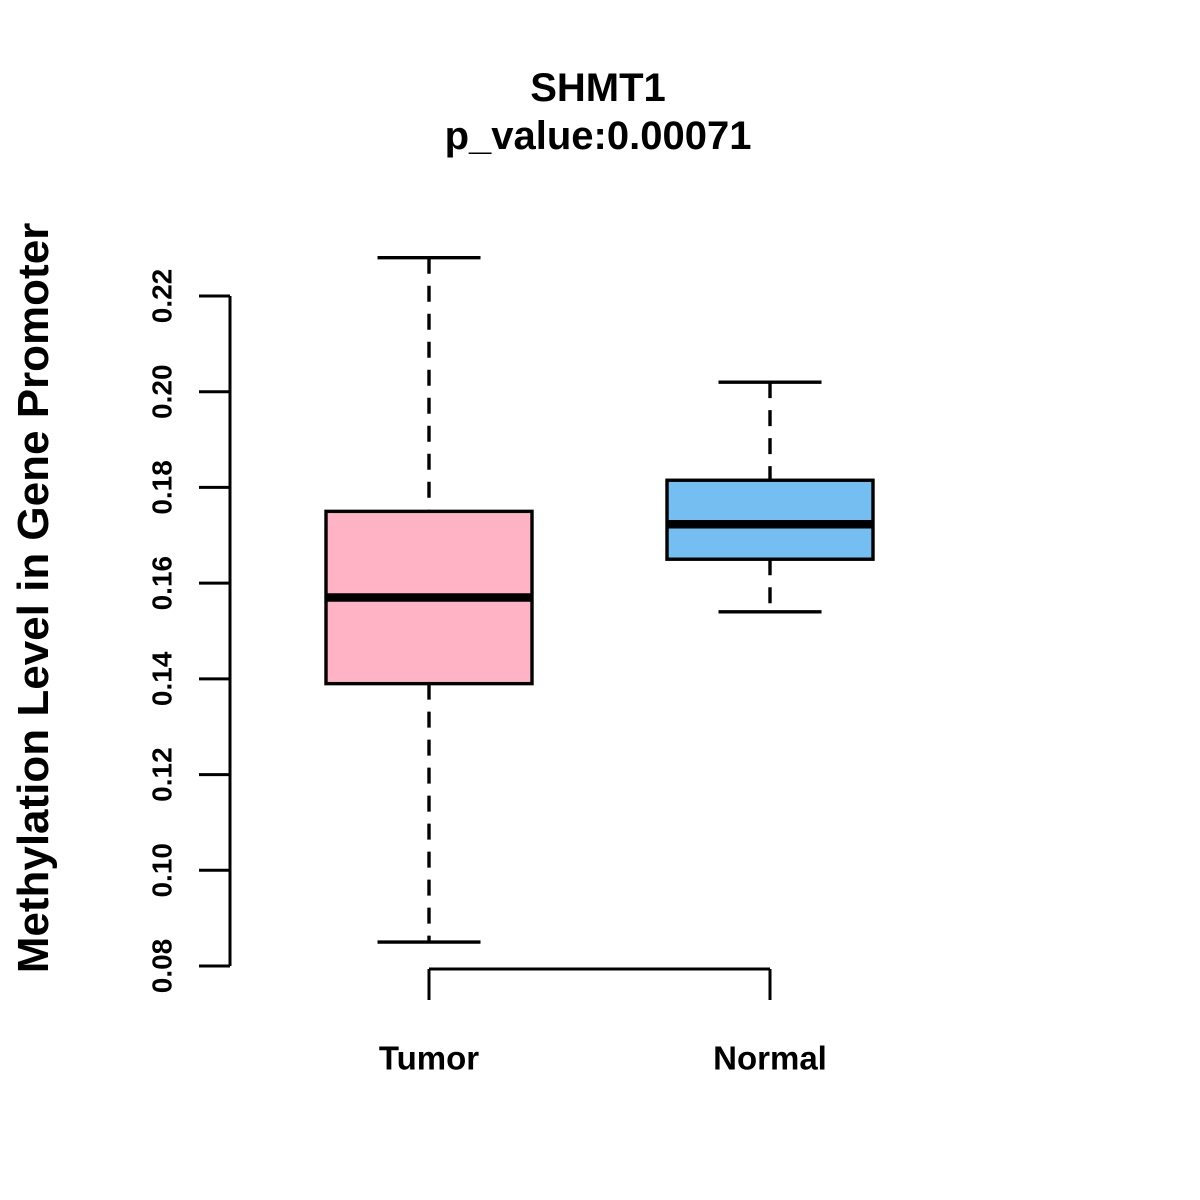  What do you see at coordinates (162, 391) in the screenshot?
I see `y-tick-label: 0.20` at bounding box center [162, 391].